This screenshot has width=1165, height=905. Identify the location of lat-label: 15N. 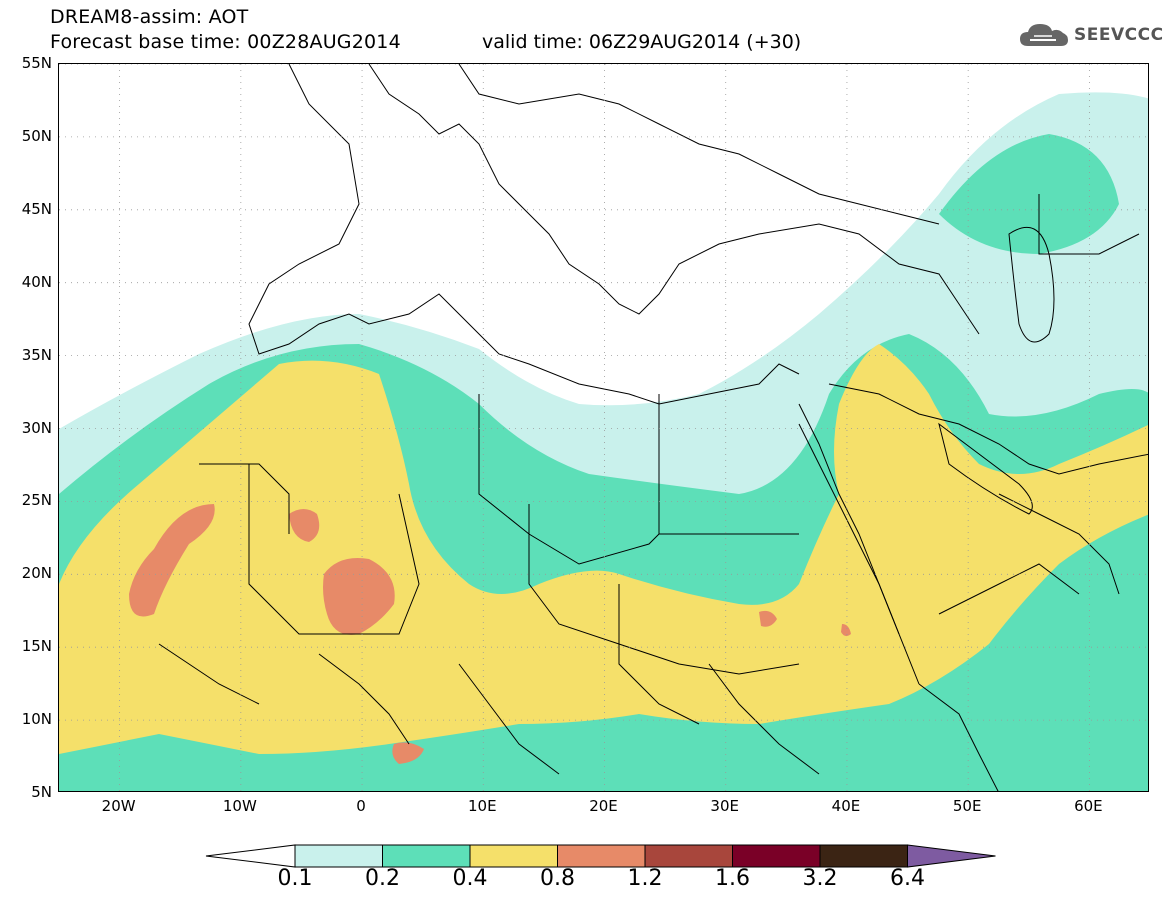
(36, 646).